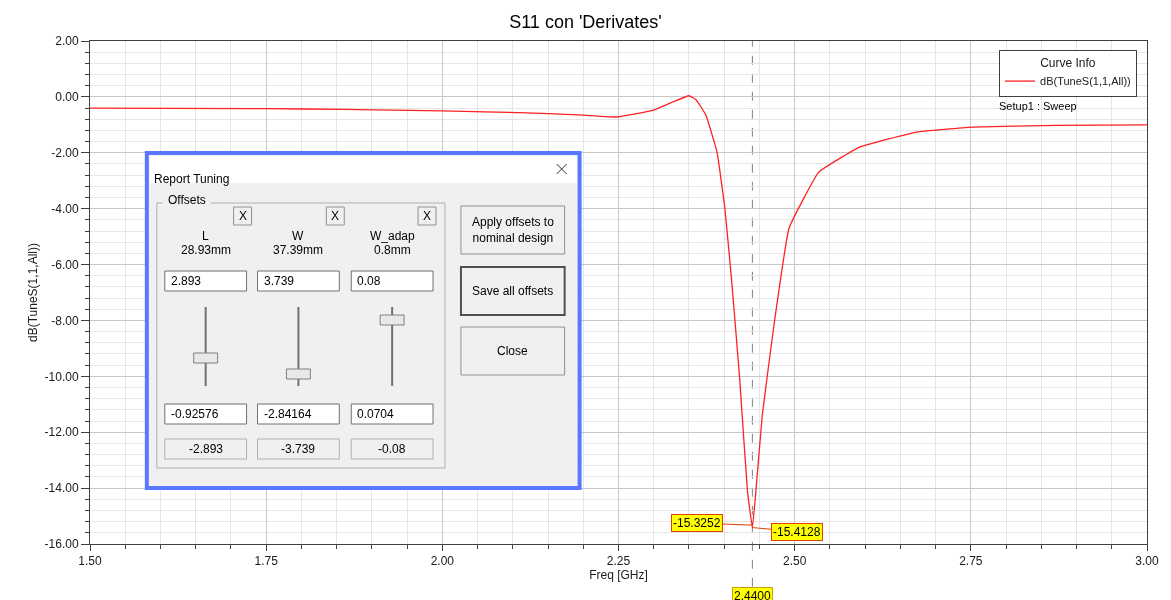  Describe the element at coordinates (279, 281) in the screenshot. I see `annotation: 3.739` at that location.